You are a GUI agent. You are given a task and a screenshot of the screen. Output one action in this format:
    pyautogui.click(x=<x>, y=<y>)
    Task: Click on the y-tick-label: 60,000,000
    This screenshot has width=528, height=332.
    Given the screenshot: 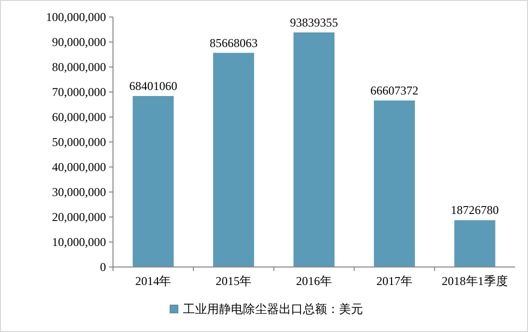 What is the action you would take?
    pyautogui.click(x=79, y=117)
    